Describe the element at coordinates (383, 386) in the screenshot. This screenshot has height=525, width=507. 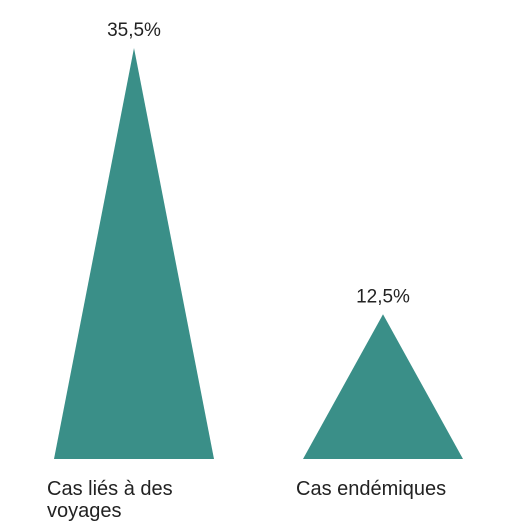
I see `bar` at that location.